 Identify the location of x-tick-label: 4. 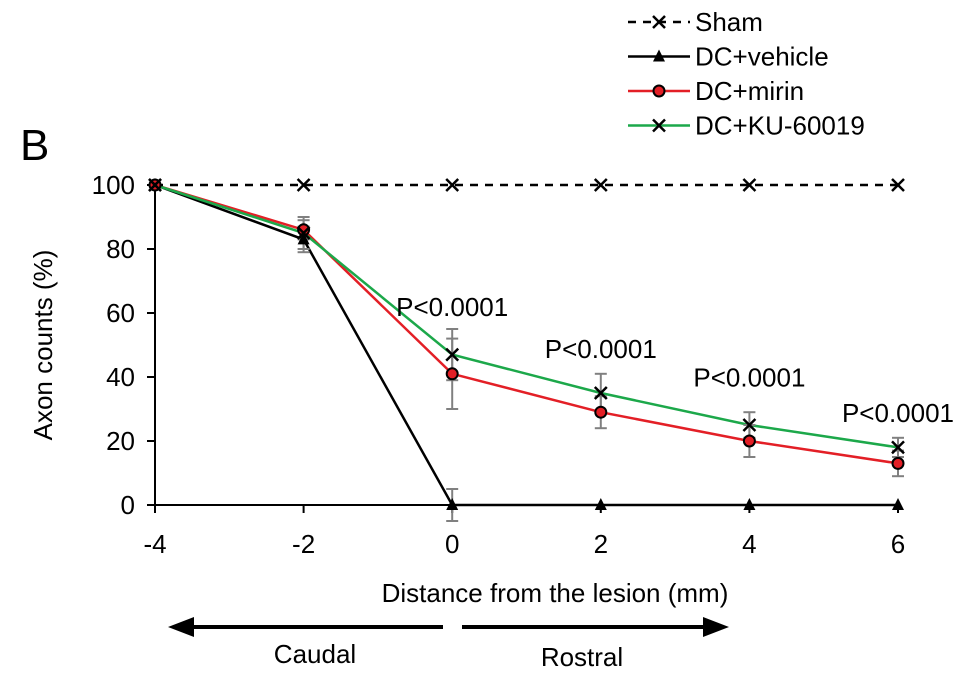
(749, 544).